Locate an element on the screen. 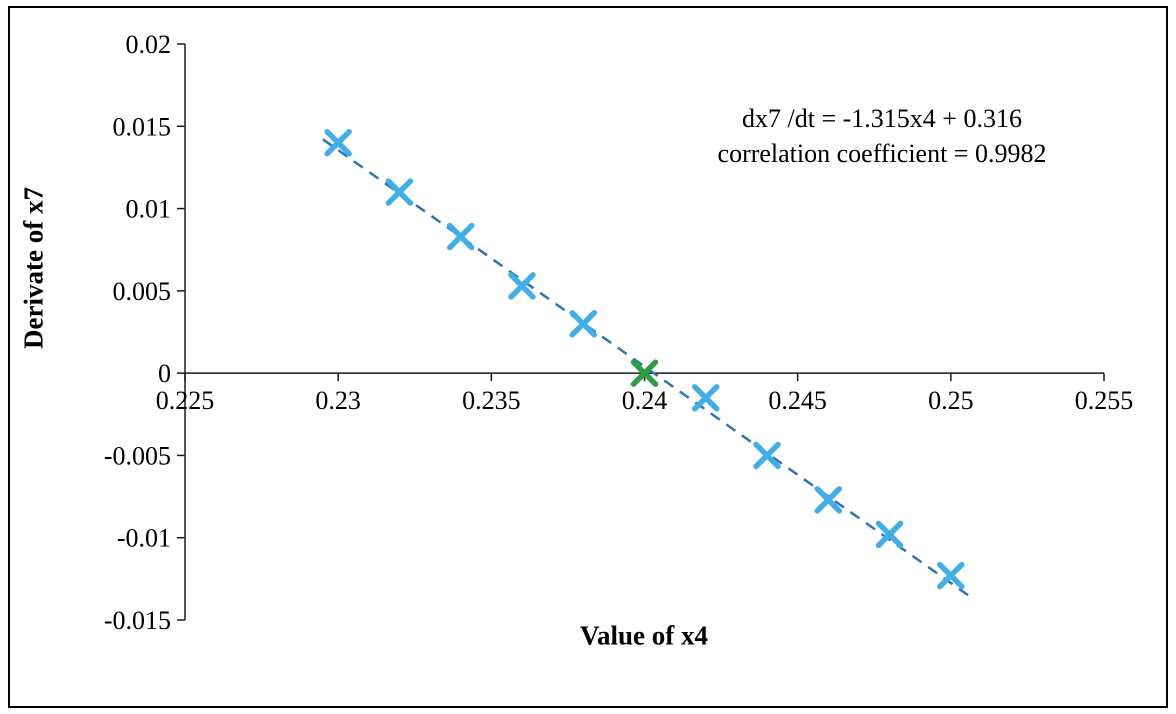 This screenshot has height=714, width=1176. x-tick-label: 0.24 is located at coordinates (645, 400).